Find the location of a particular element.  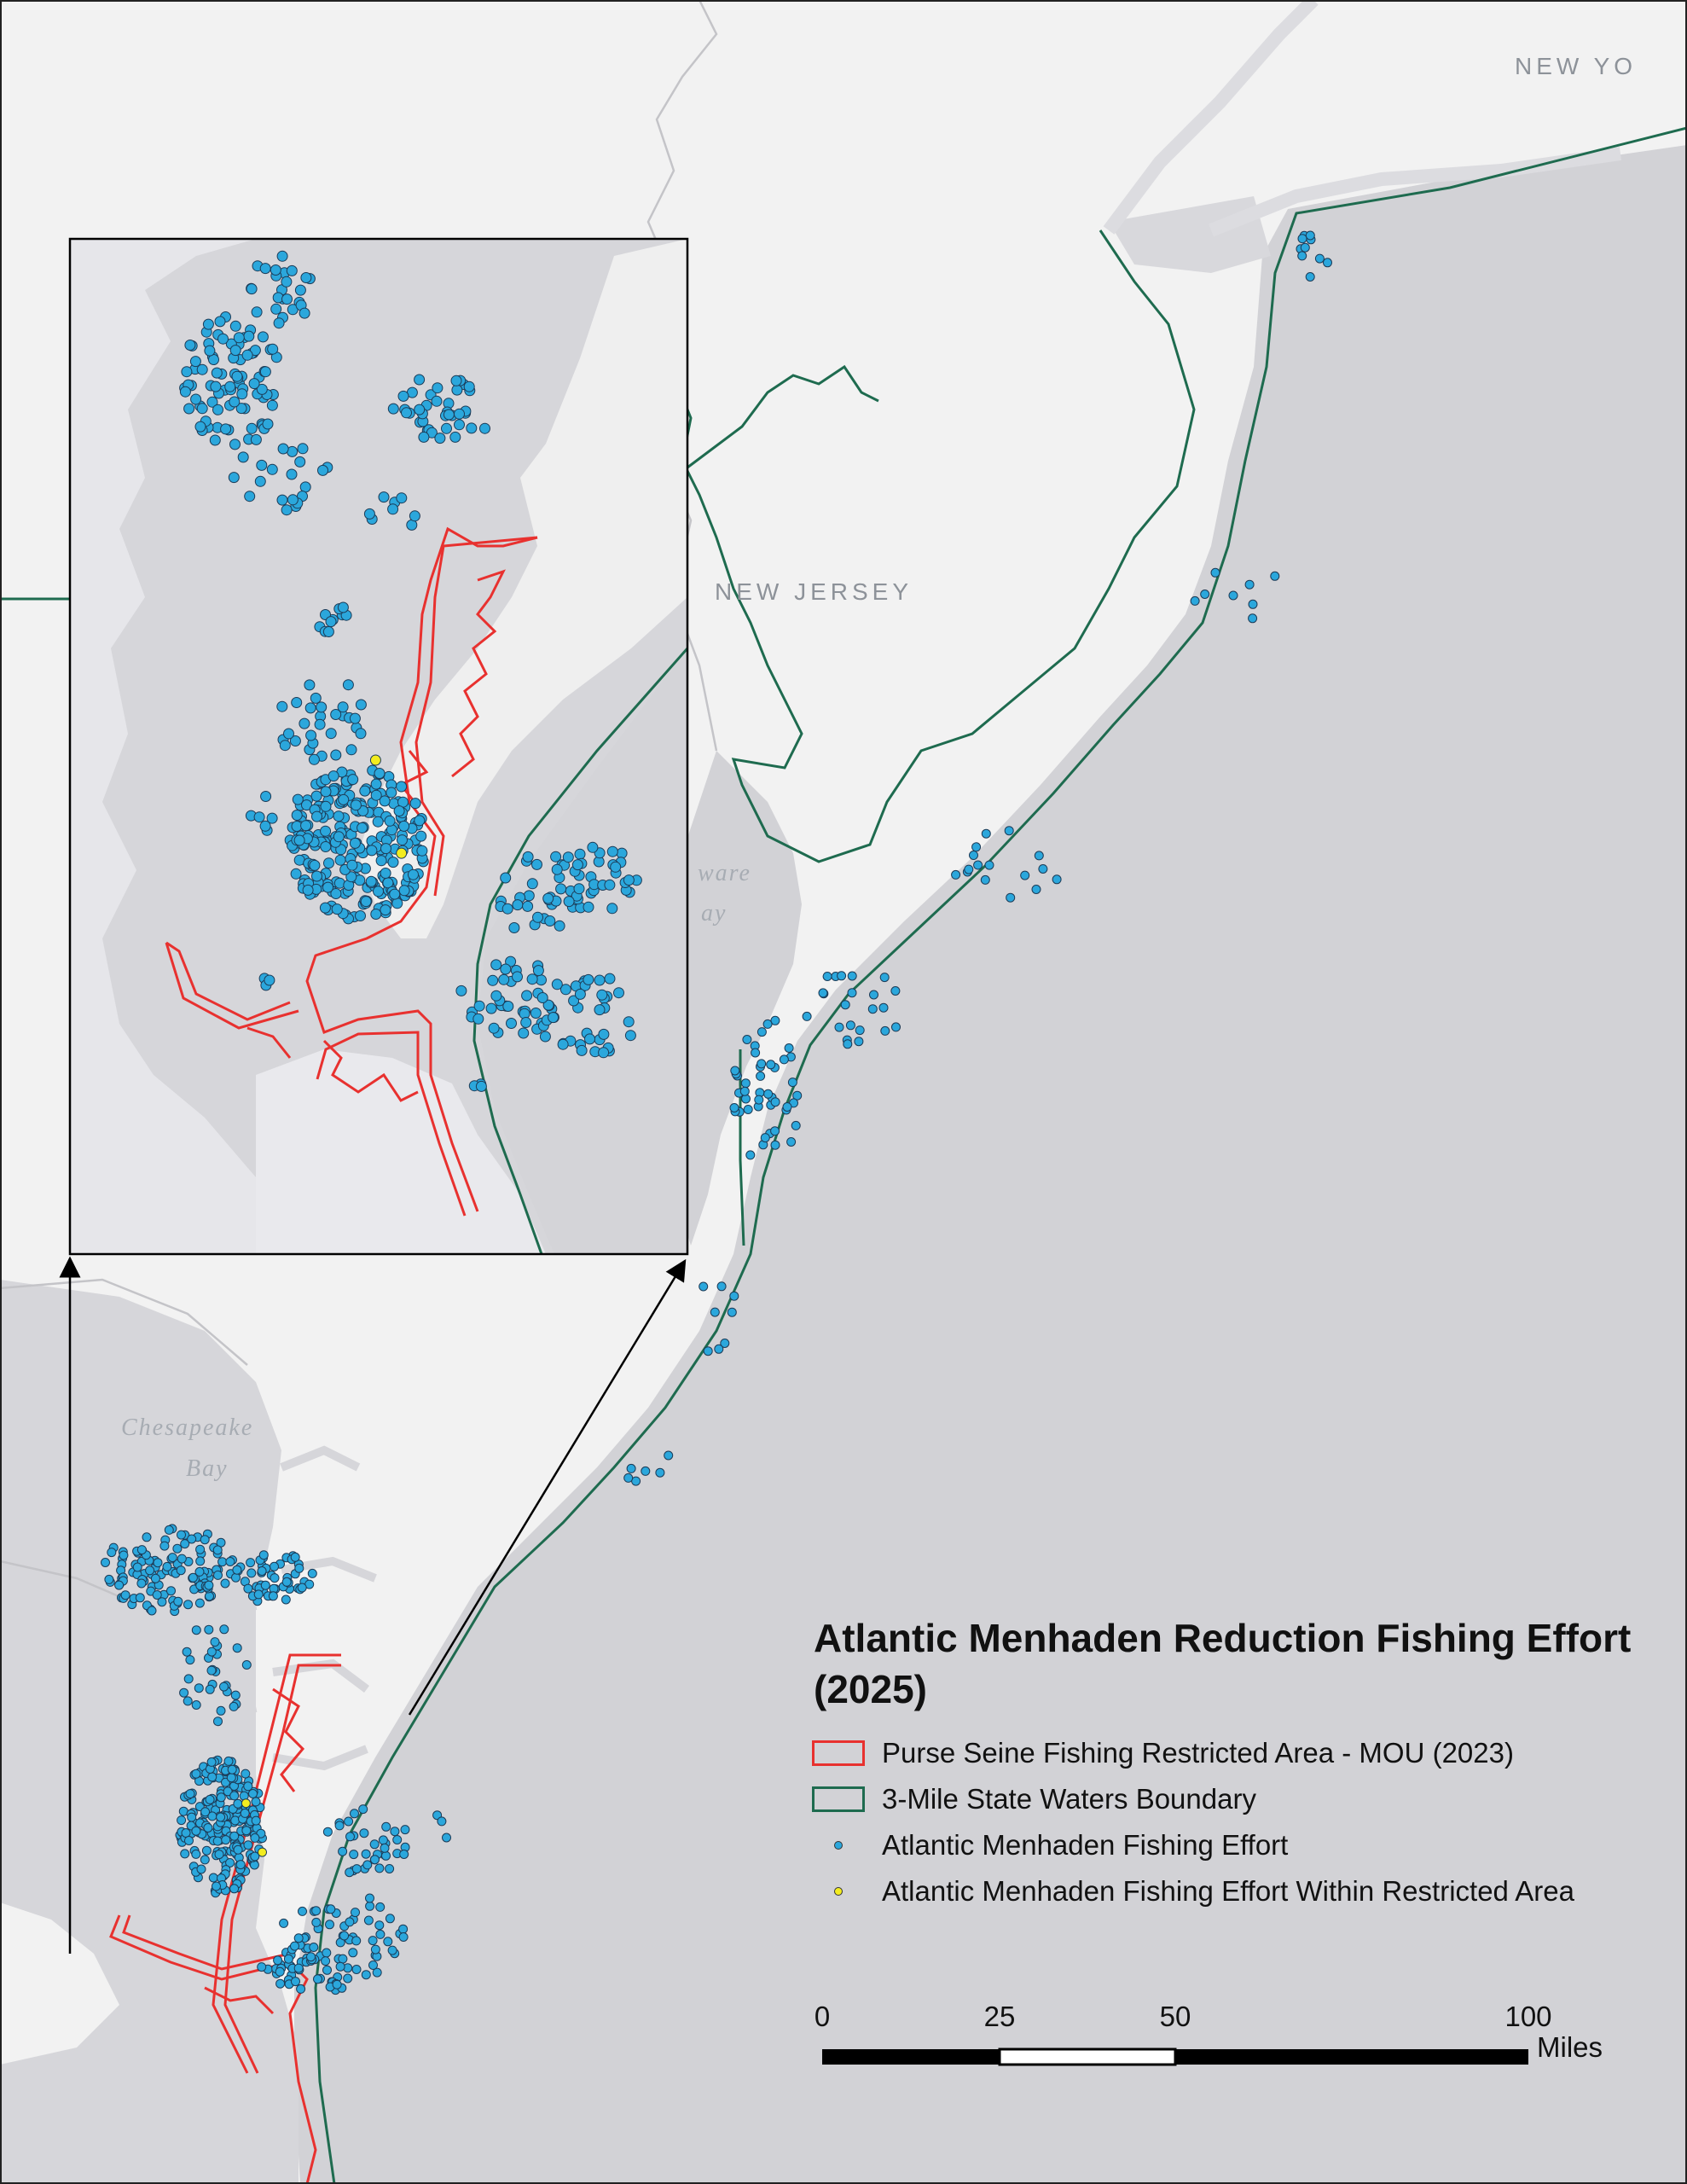

label-chesapeake-bay: Bay is located at coordinates (207, 1469).